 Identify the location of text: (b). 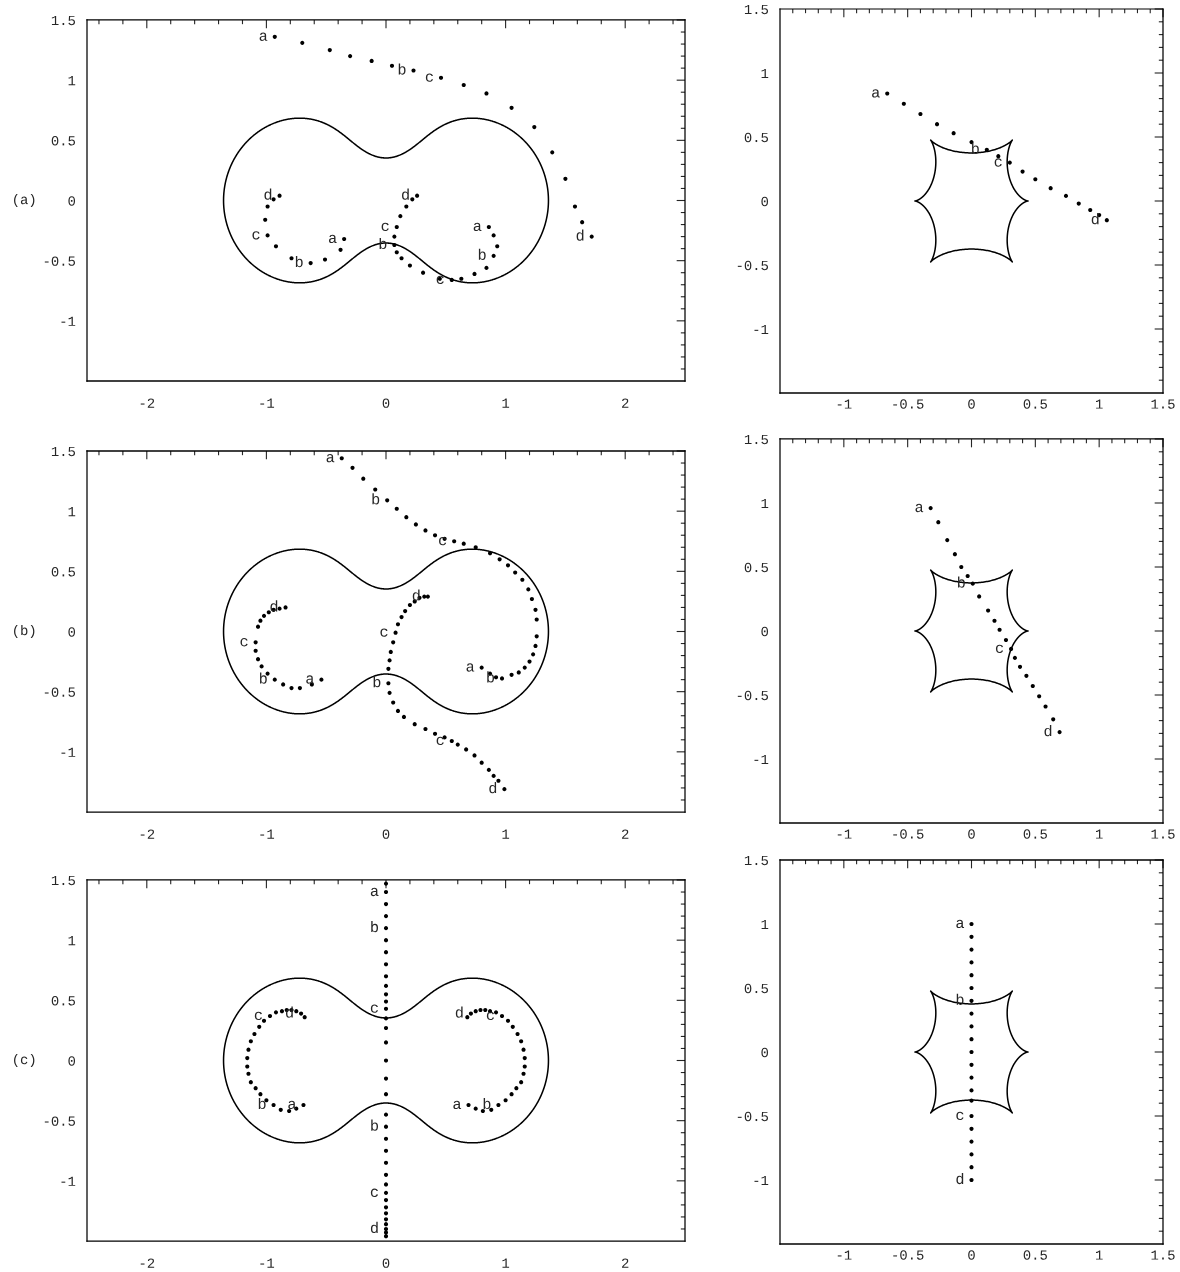
(24, 631).